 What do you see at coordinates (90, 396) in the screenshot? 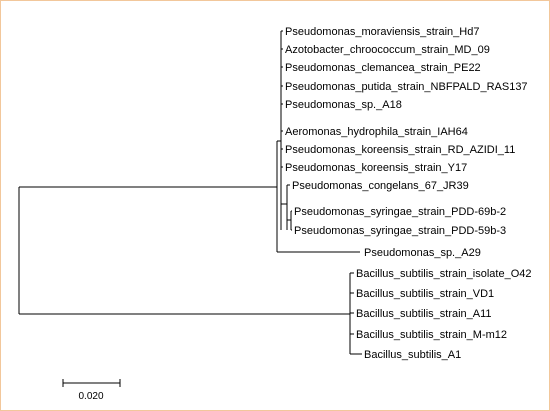
I see `scale-bar-label: 0.020` at bounding box center [90, 396].